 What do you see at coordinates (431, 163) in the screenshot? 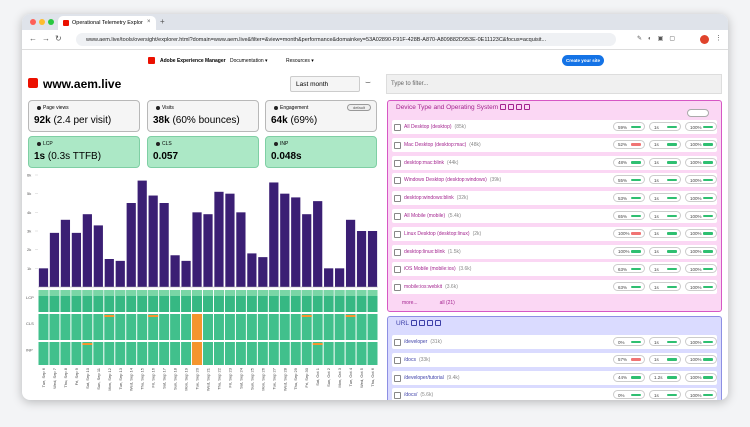
I see `row-label: desktop:mac:blink (44k)` at bounding box center [431, 163].